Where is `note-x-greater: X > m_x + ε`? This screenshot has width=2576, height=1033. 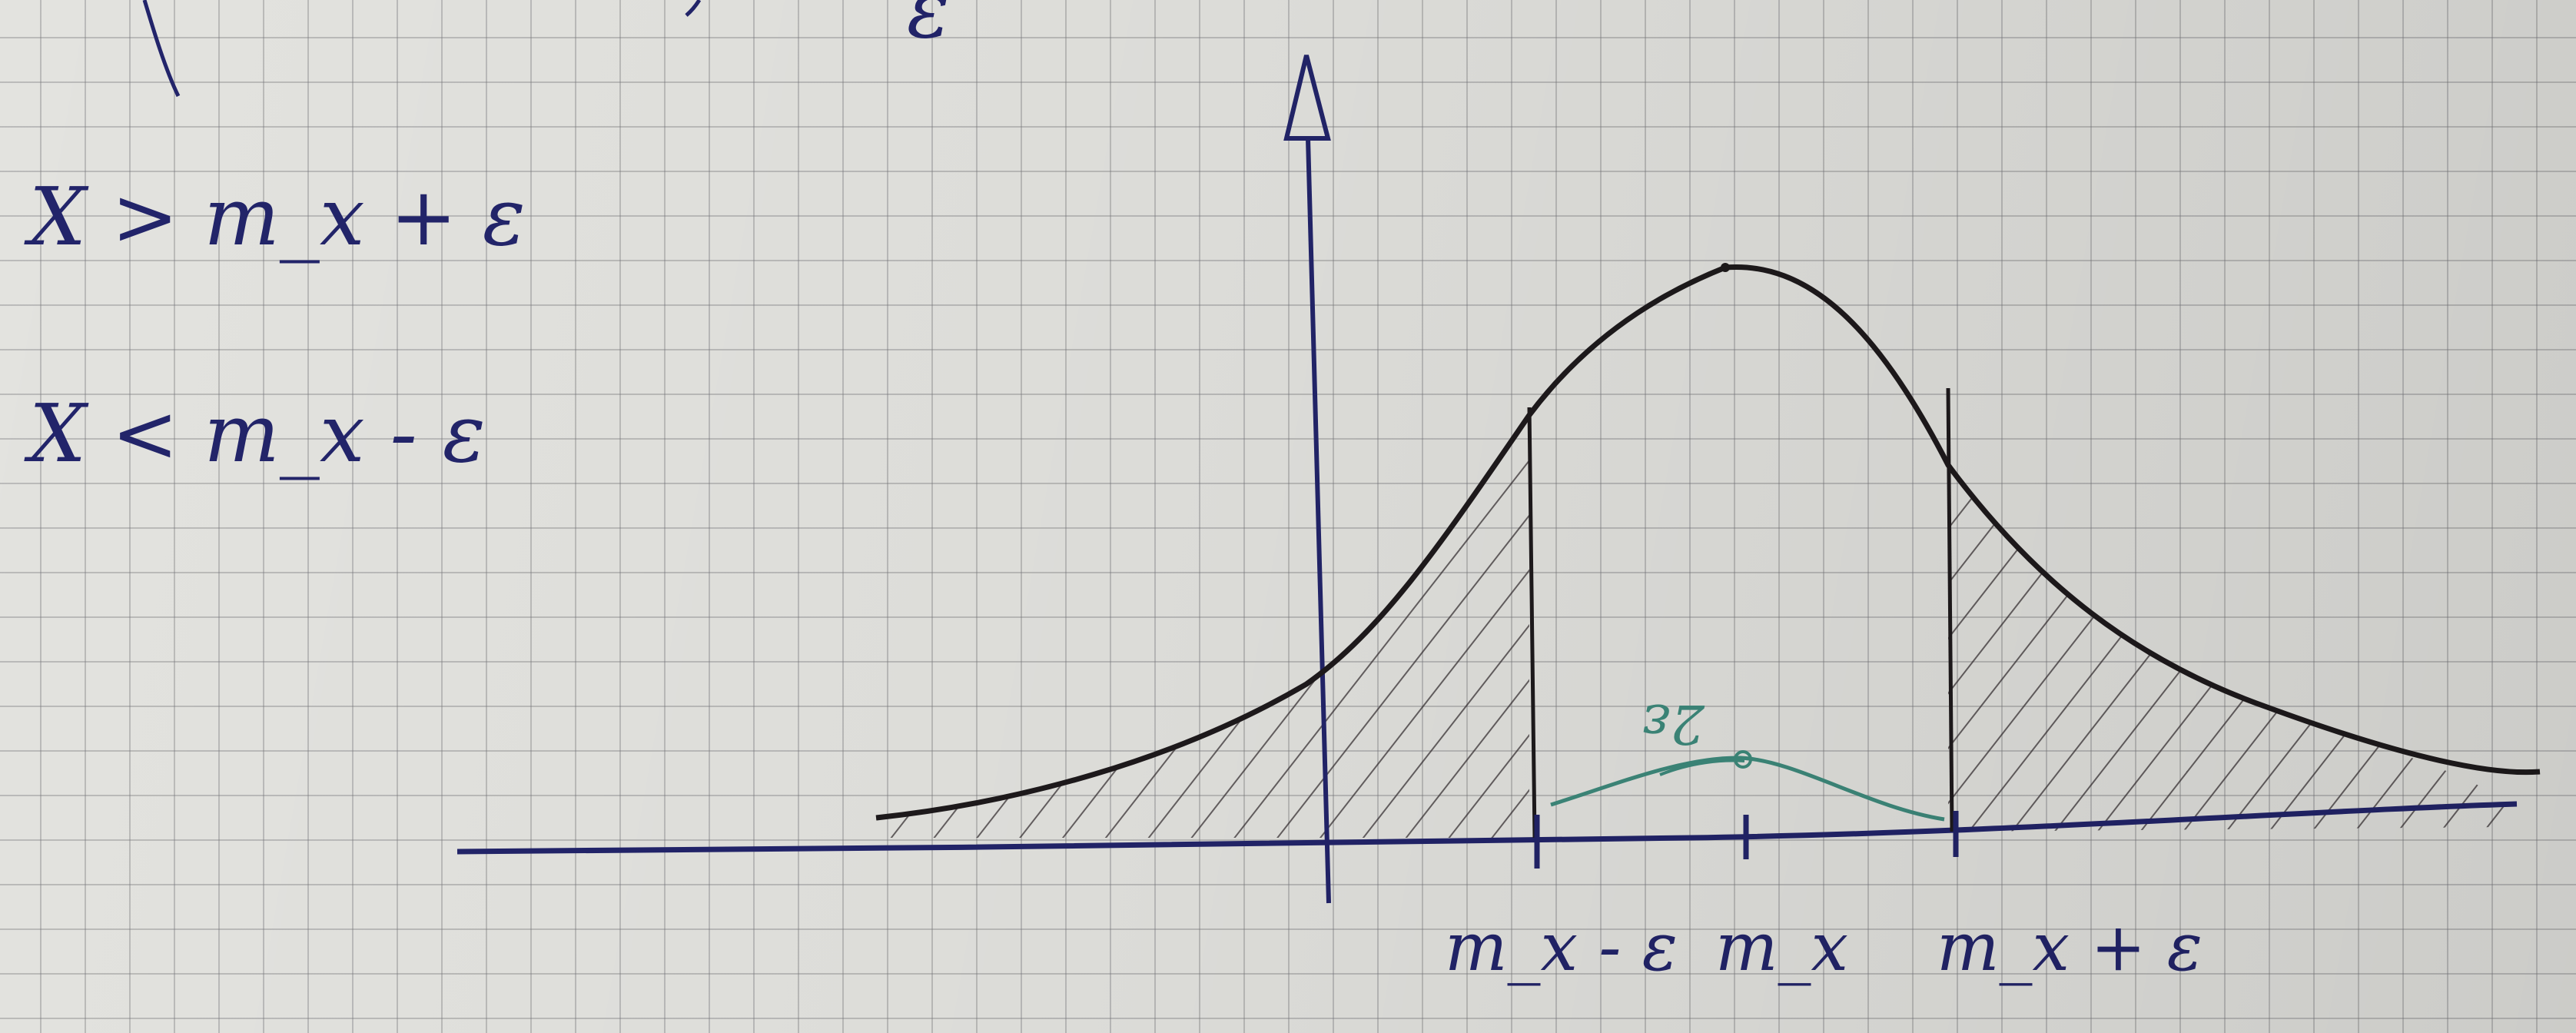
note-x-greater: X > m_x + ε is located at coordinates (275, 217).